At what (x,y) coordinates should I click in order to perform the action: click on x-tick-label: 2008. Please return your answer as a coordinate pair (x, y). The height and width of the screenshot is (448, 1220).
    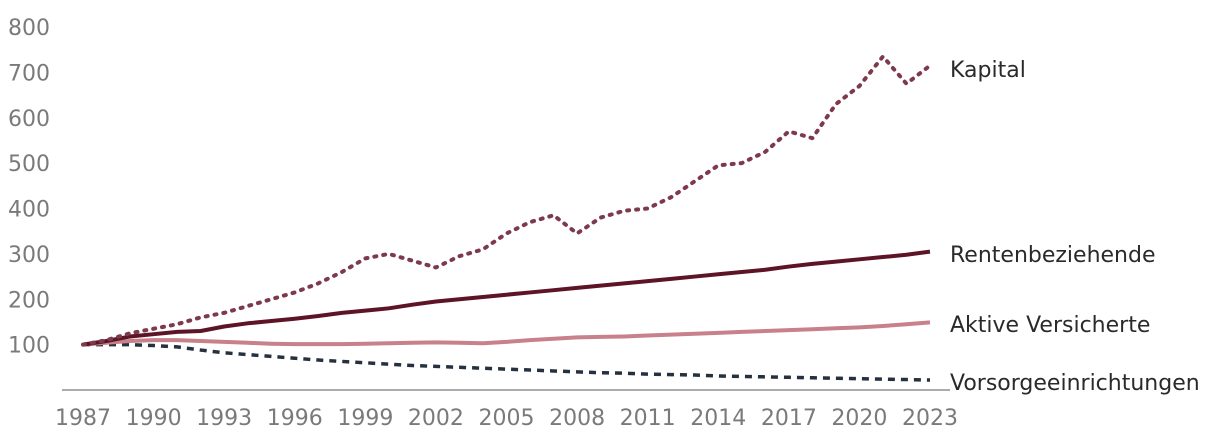
    Looking at the image, I should click on (577, 418).